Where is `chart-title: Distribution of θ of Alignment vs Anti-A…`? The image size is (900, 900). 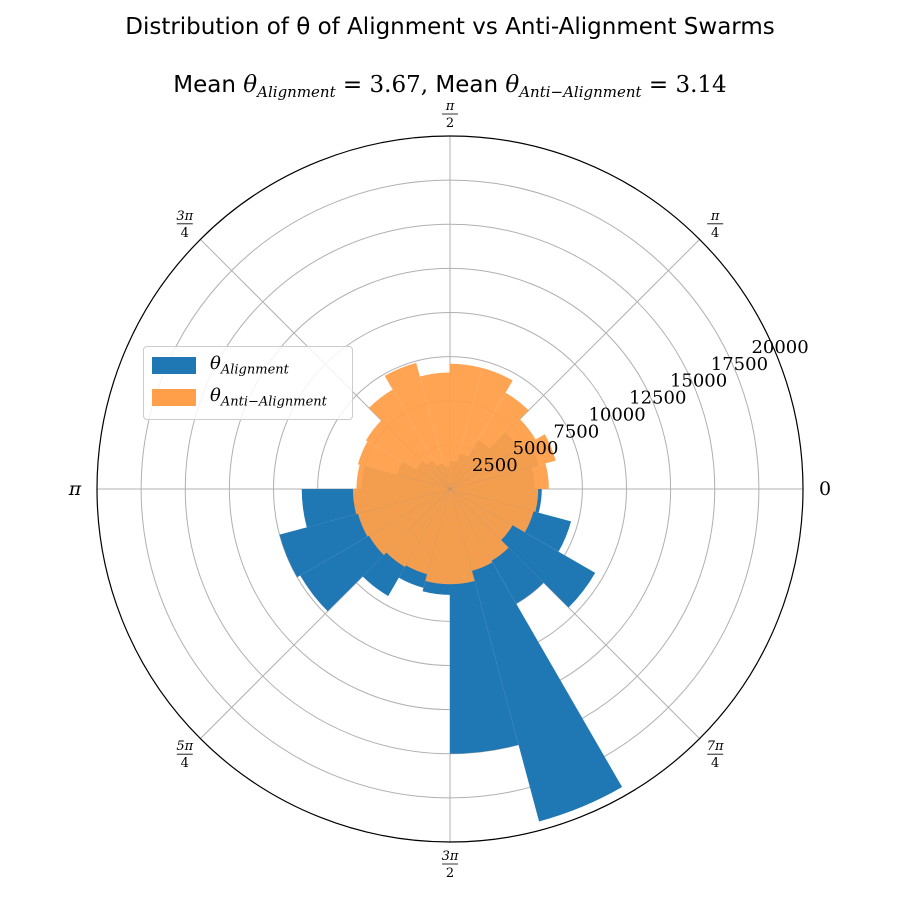
chart-title: Distribution of θ of Alignment vs Anti-A… is located at coordinates (450, 27).